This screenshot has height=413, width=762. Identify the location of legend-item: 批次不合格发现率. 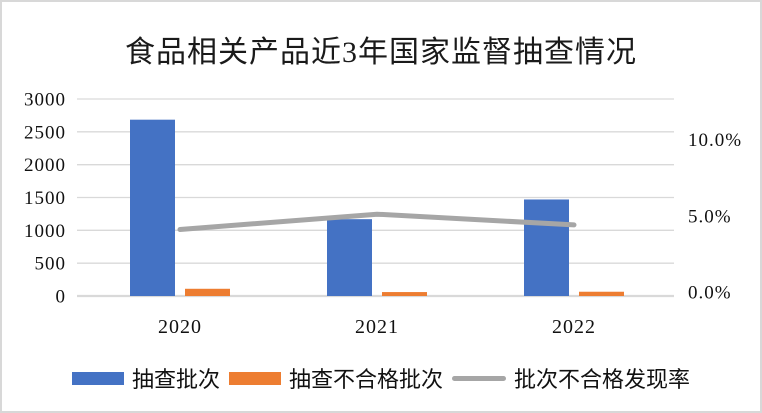
(571, 378).